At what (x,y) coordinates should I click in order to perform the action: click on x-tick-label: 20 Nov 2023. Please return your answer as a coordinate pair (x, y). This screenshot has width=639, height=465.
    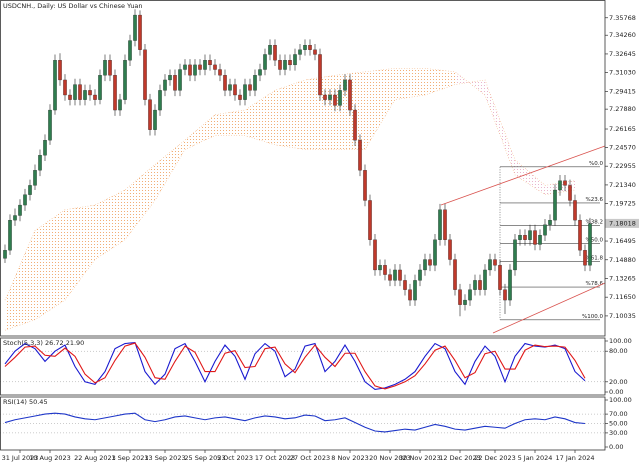
    Looking at the image, I should click on (390, 458).